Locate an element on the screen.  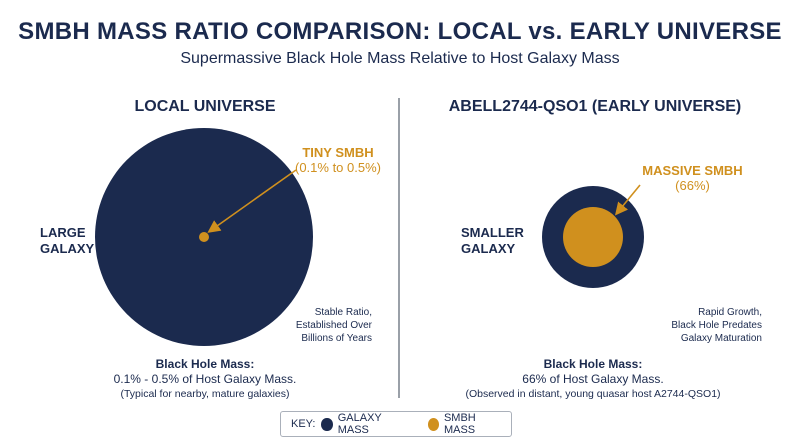
local-smbh-label-title: TINY SMBH is located at coordinates (338, 152).